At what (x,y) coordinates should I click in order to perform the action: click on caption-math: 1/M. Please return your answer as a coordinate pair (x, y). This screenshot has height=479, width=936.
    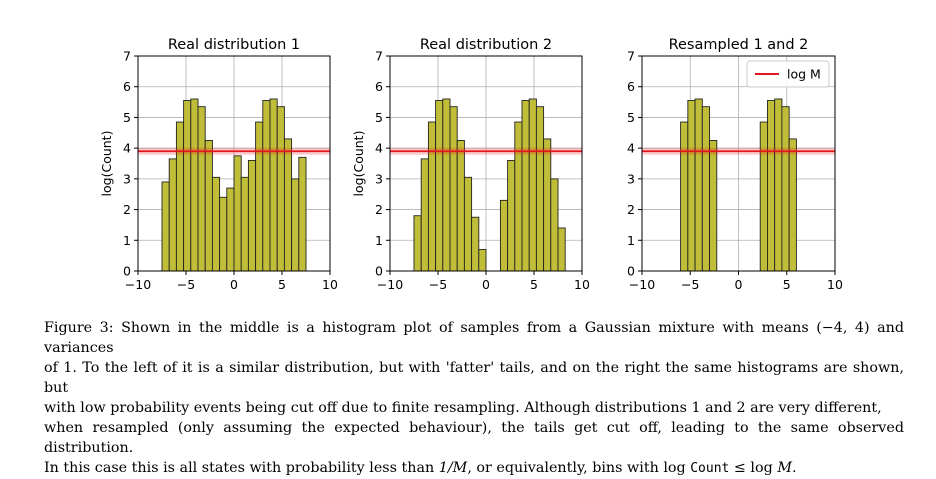
    Looking at the image, I should click on (453, 468).